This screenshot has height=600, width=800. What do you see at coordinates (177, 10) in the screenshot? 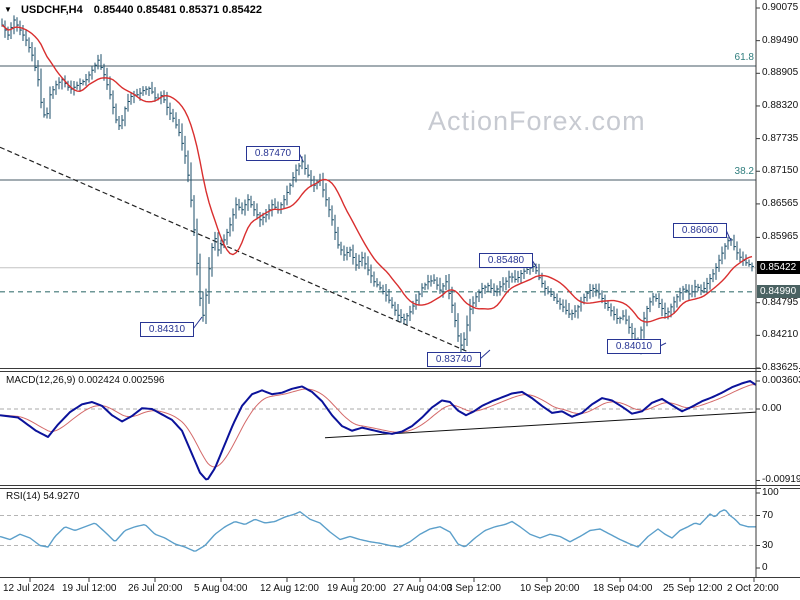
I see `ohlc-values: 0.85440 0.85481 0.85371 0.85422` at bounding box center [177, 10].